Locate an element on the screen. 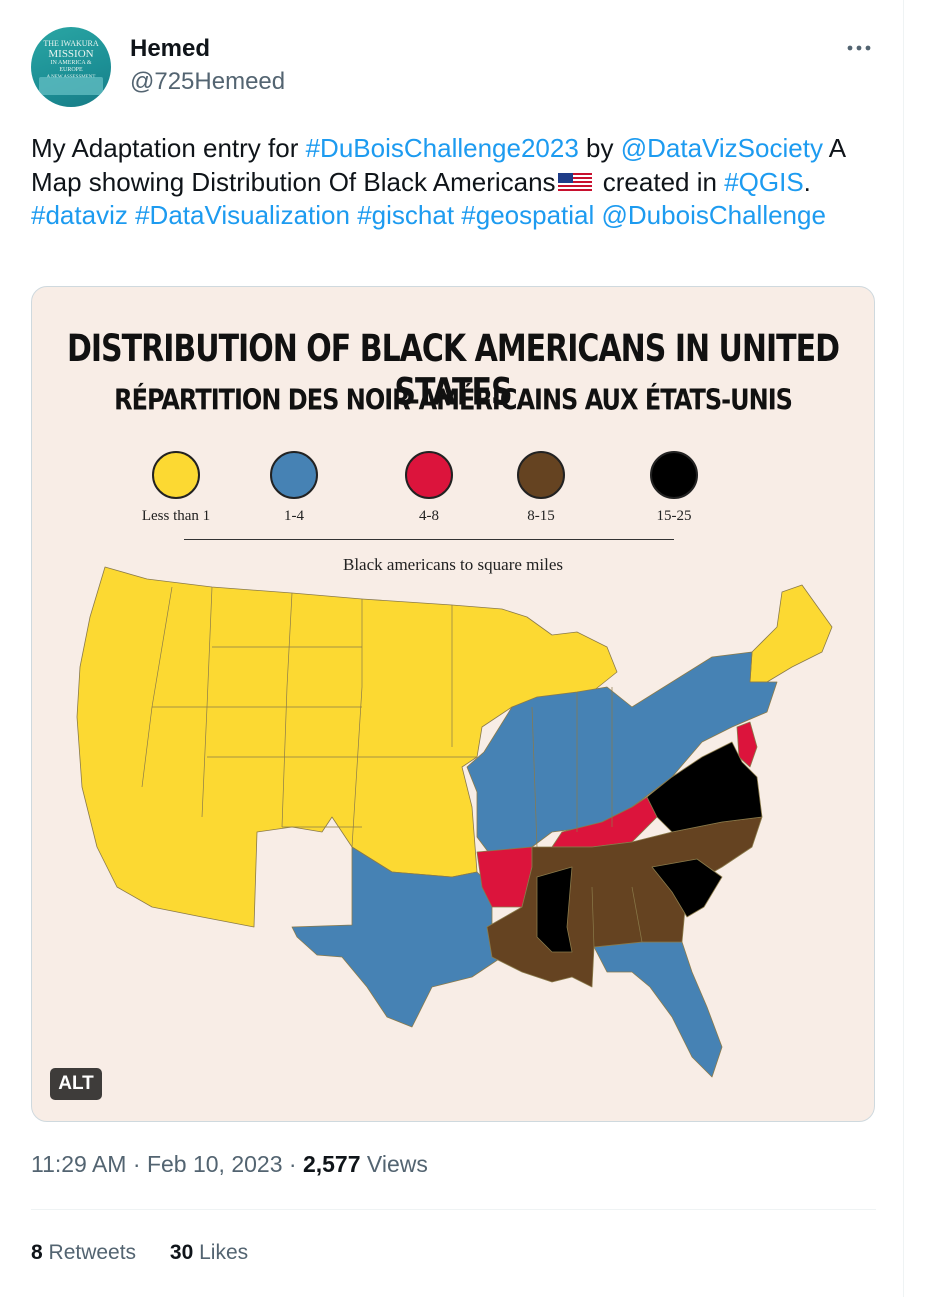 Image resolution: width=942 pixels, height=1297 pixels. legend-item: 1-4 is located at coordinates (294, 488).